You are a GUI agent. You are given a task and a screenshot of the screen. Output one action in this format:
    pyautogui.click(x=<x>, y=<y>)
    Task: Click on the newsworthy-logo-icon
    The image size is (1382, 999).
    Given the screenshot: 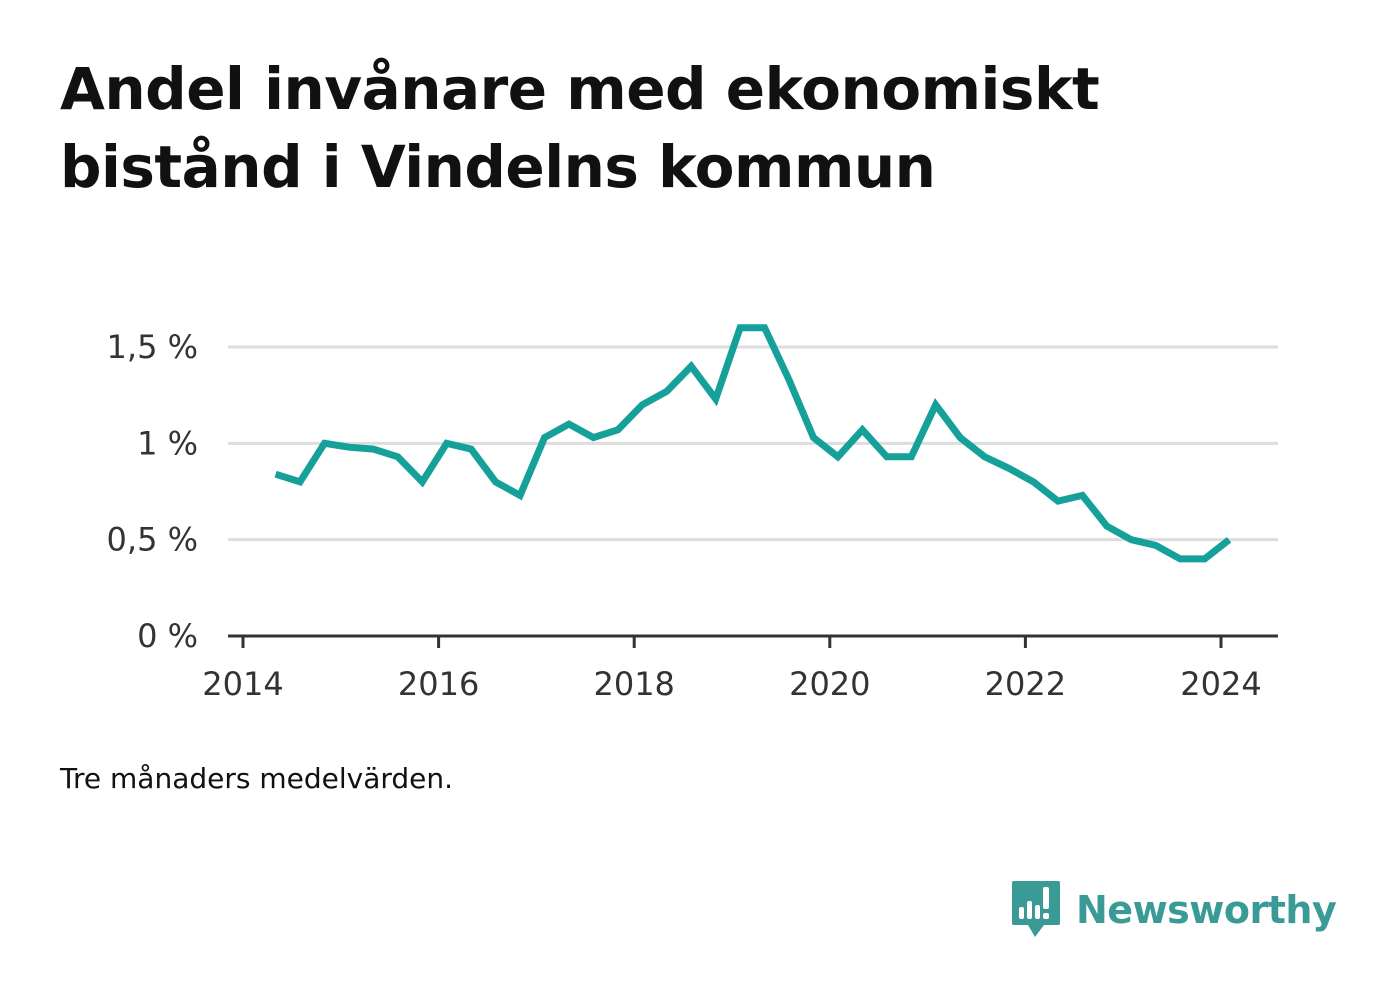 What is the action you would take?
    pyautogui.click(x=1036, y=909)
    